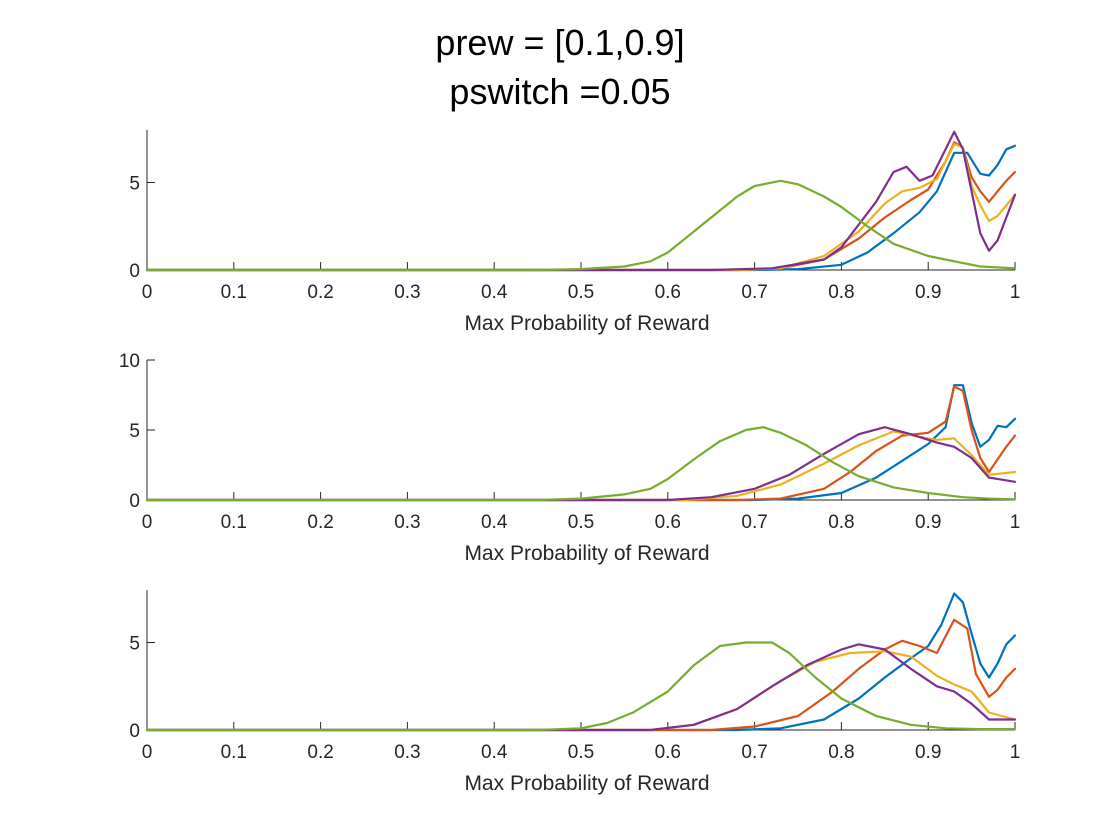 The height and width of the screenshot is (840, 1120). Describe the element at coordinates (559, 42) in the screenshot. I see `title-line-1: prew = [0.1,0.9]` at that location.